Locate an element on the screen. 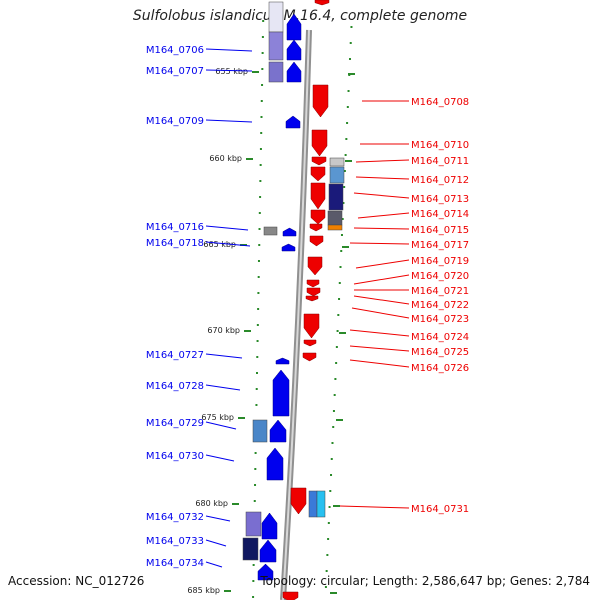 This screenshot has height=600, width=600. gene-label-right: M164_0720 is located at coordinates (440, 276).